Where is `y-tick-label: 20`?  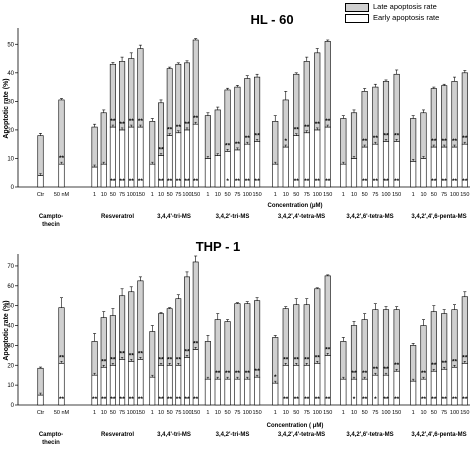
y-tick-label: 20 is located at coordinates (10, 131).